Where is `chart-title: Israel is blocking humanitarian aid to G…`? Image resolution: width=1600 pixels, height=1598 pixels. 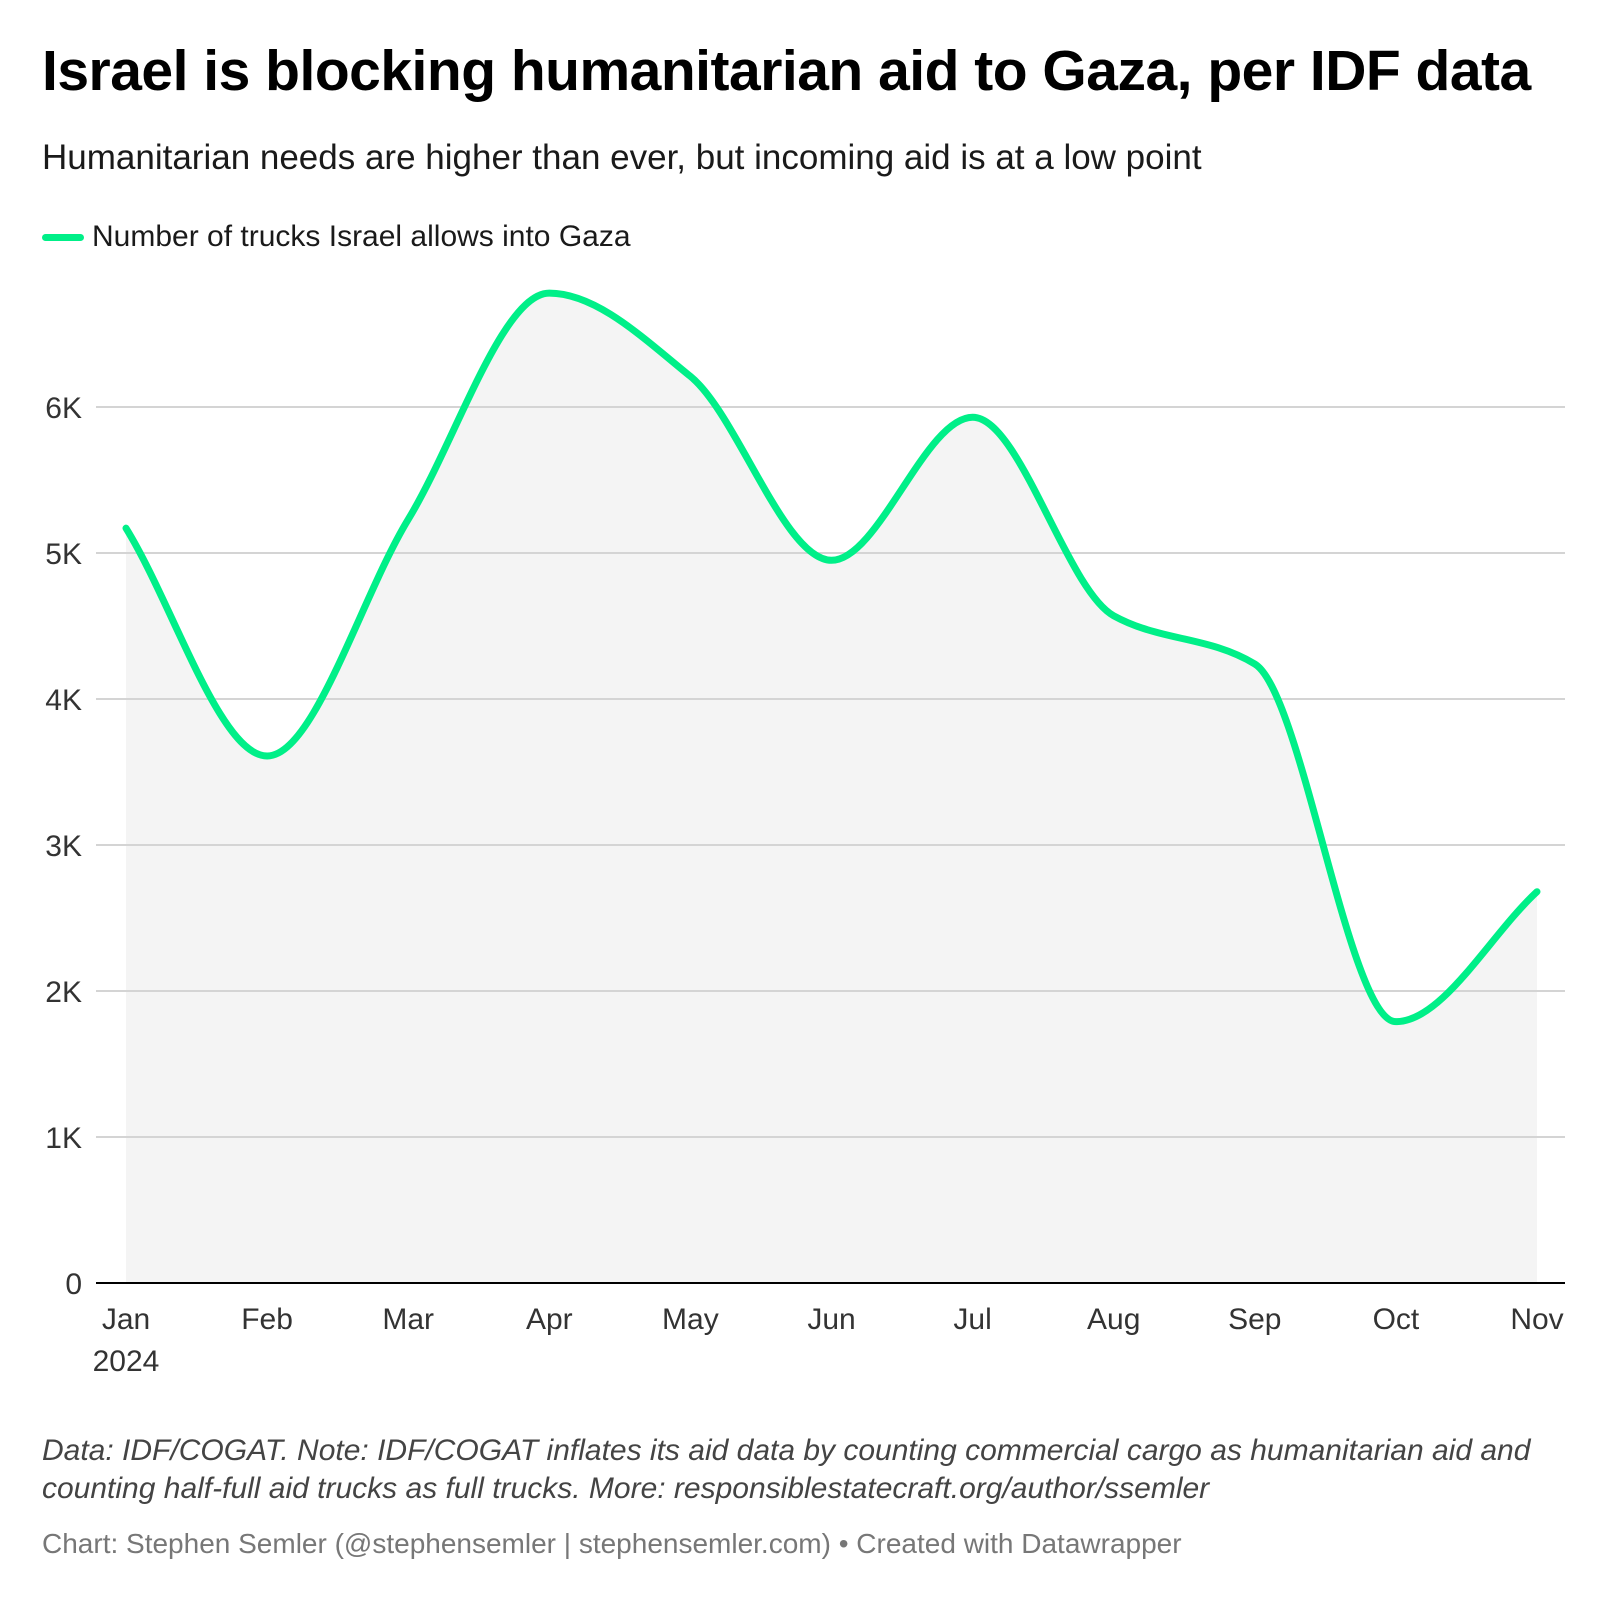
chart-title: Israel is blocking humanitarian aid to G… is located at coordinates (786, 71).